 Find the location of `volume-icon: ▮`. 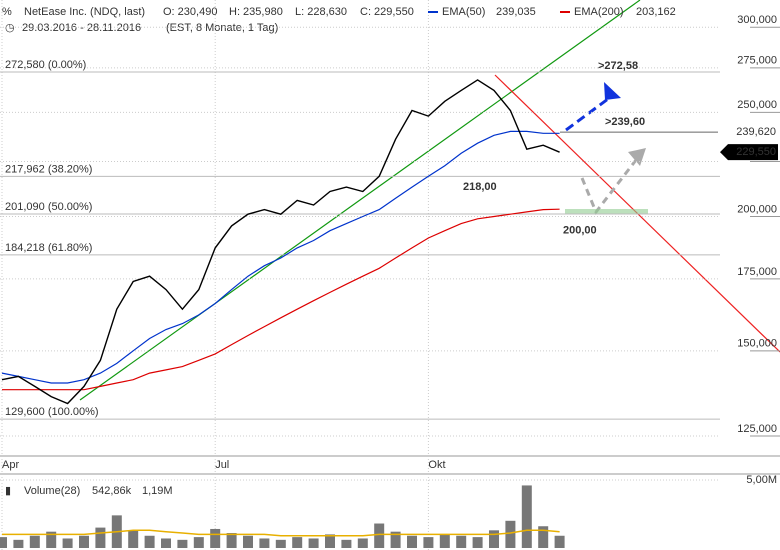

volume-icon: ▮ is located at coordinates (8, 491).